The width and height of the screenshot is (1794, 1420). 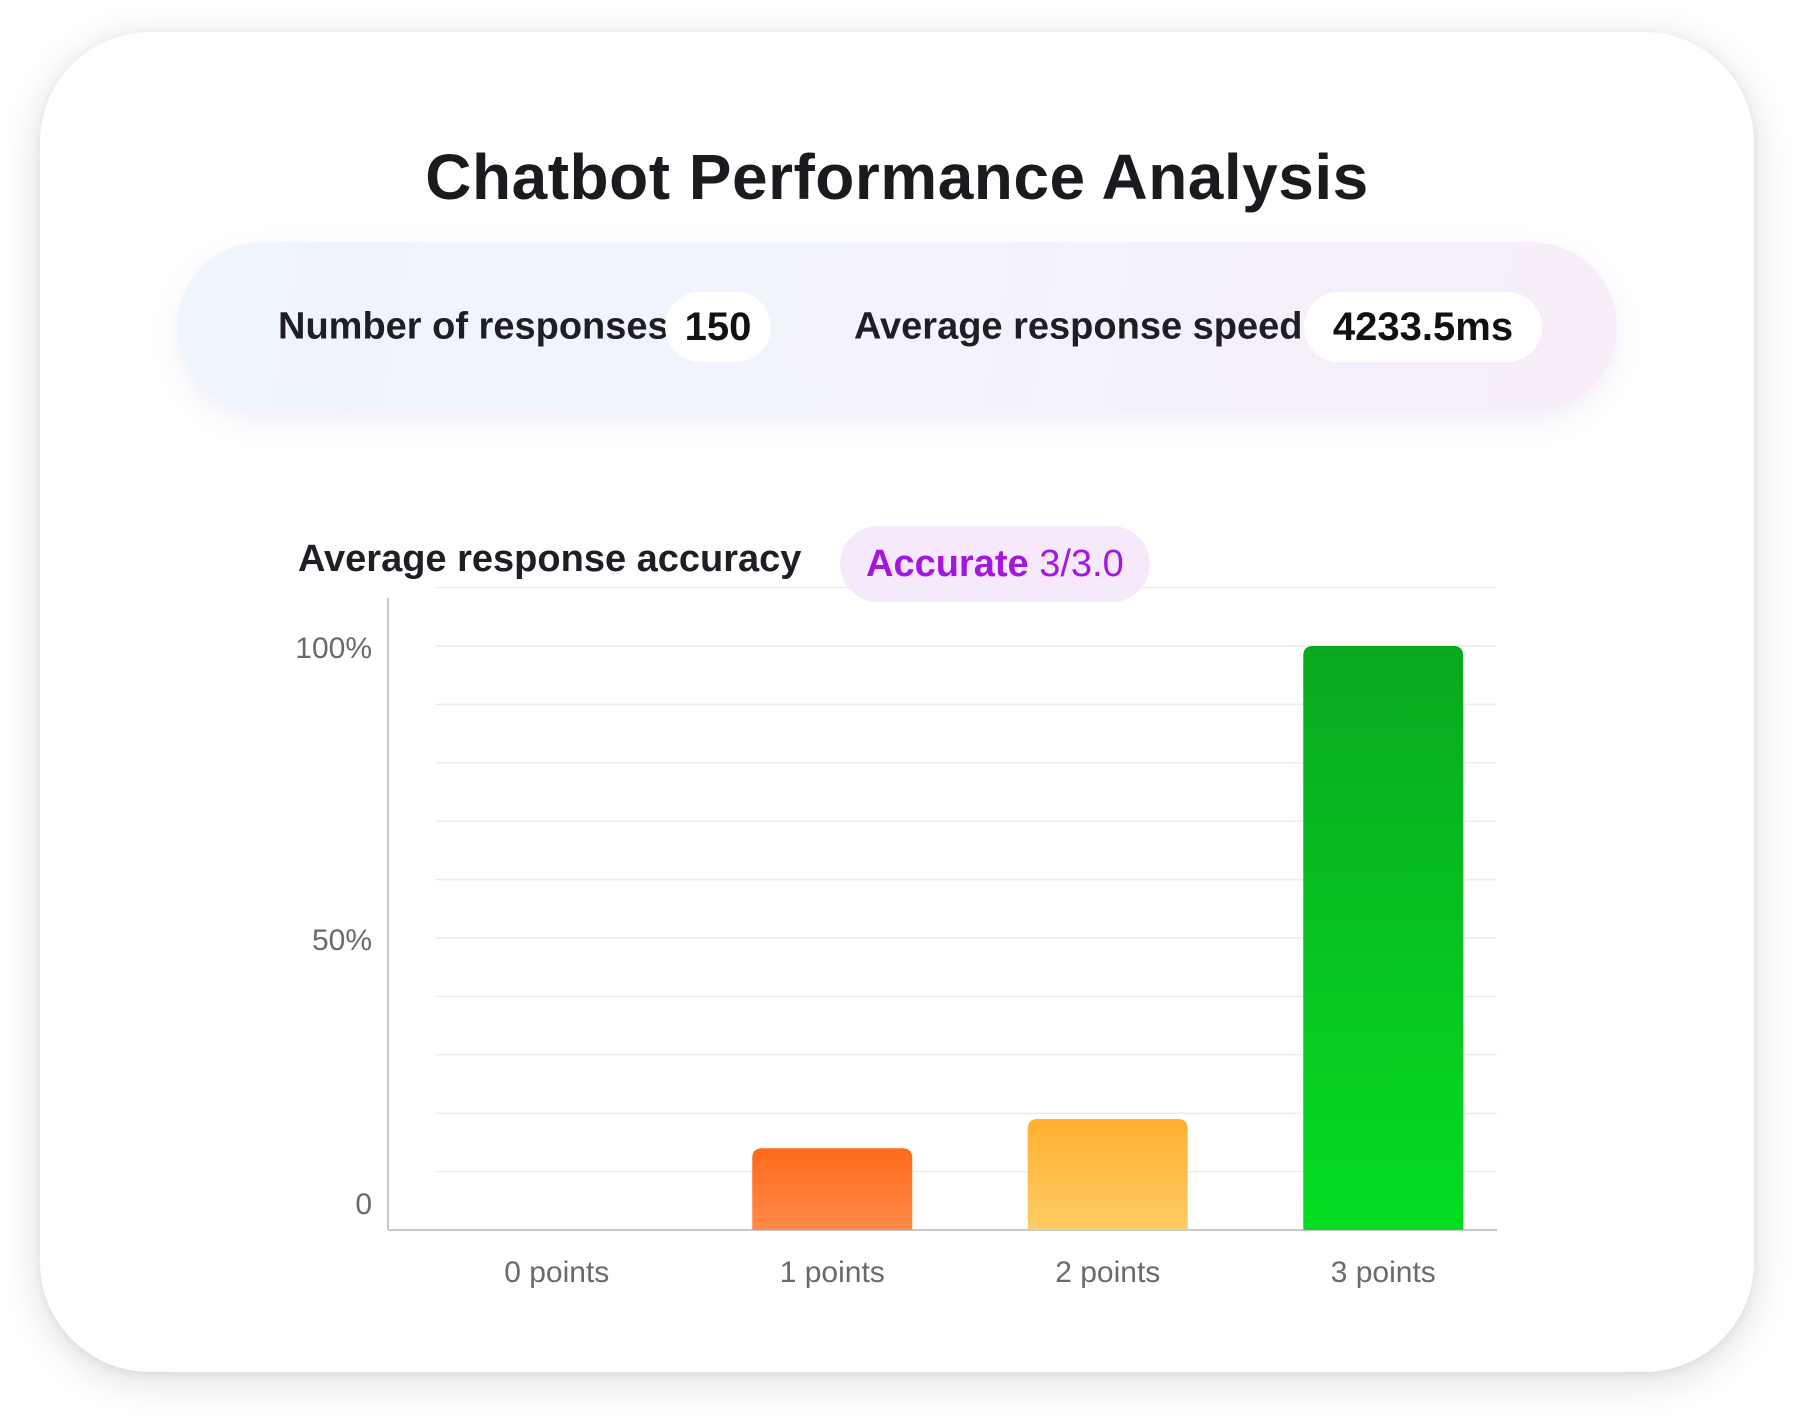 I want to click on x-tick-label: 3 points, so click(x=1383, y=1272).